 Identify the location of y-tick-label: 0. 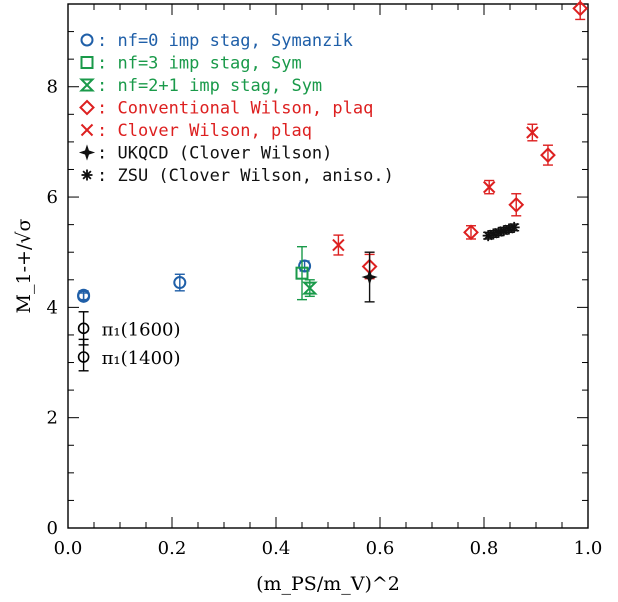
(52, 528).